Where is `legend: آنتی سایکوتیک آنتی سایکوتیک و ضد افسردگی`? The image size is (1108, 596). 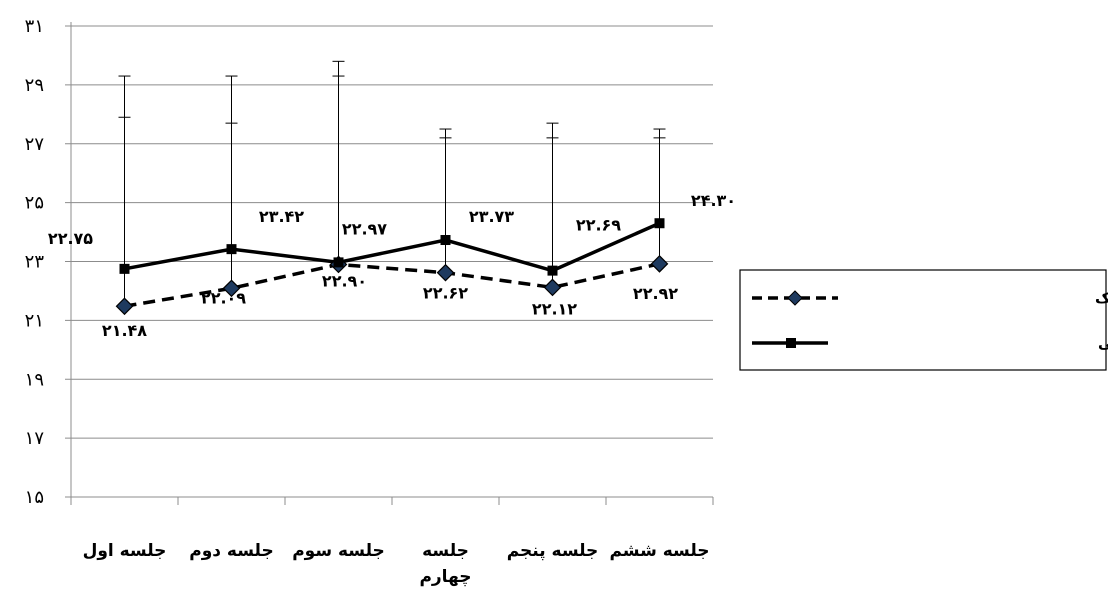 legend: آنتی سایکوتیک آنتی سایکوتیک و ضد افسردگی is located at coordinates (923, 320).